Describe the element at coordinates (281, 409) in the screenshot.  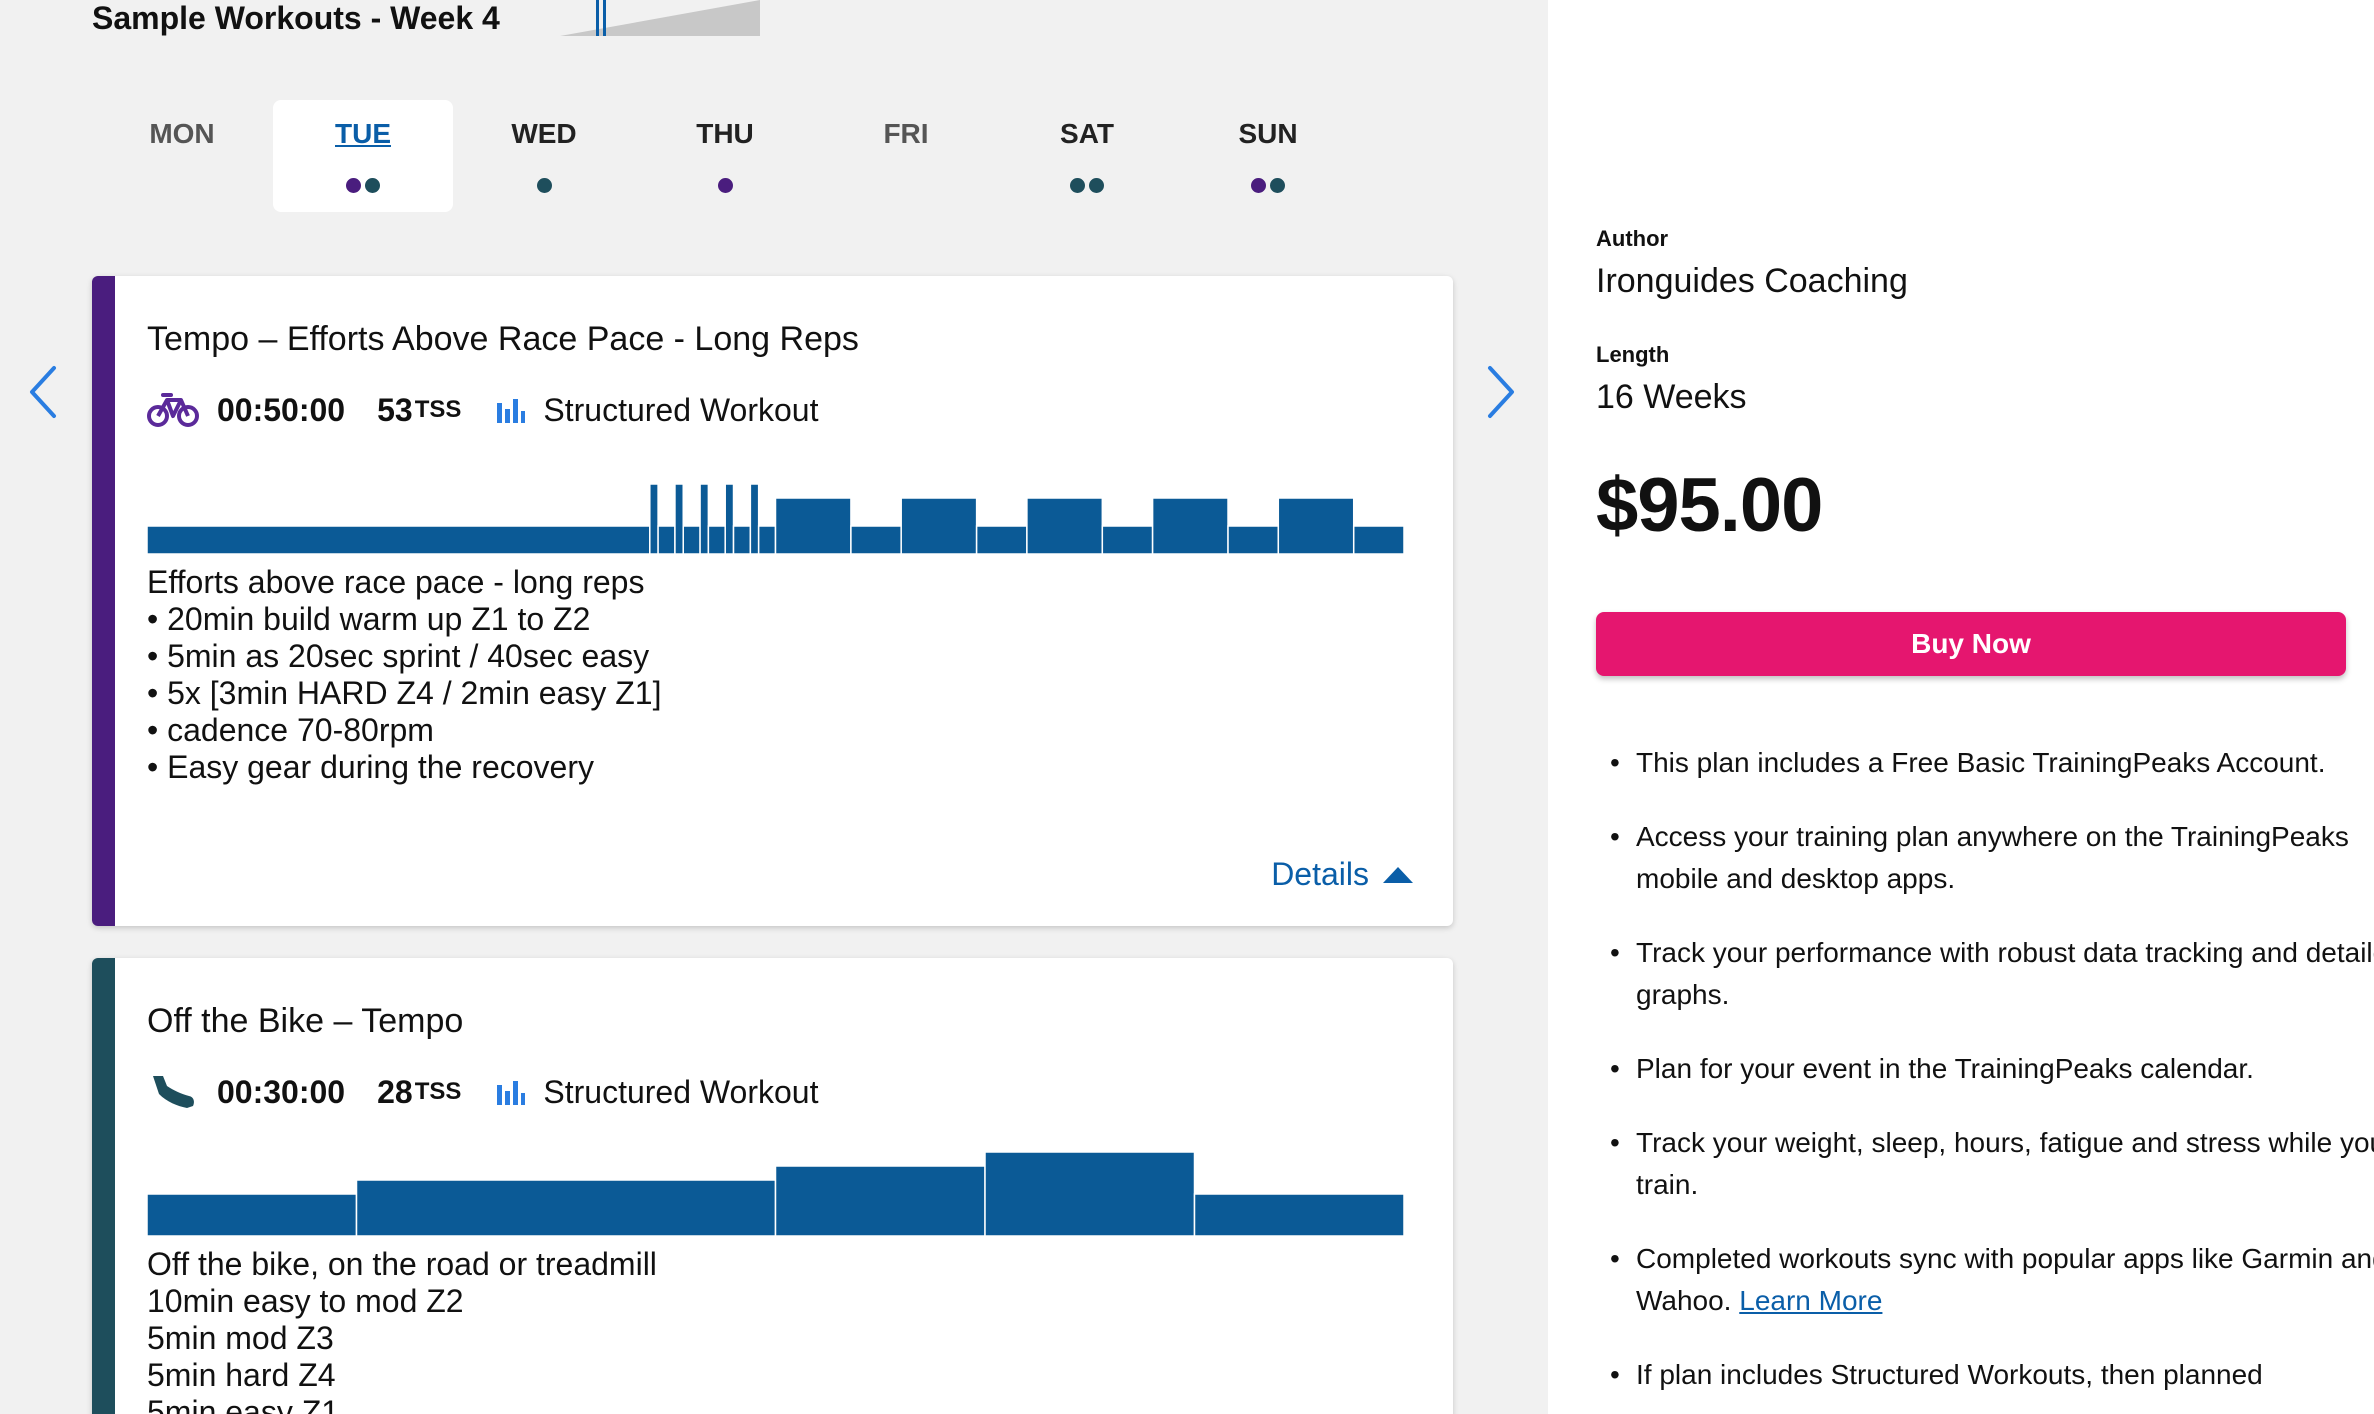
I see `workout-duration: 00:50:00` at that location.